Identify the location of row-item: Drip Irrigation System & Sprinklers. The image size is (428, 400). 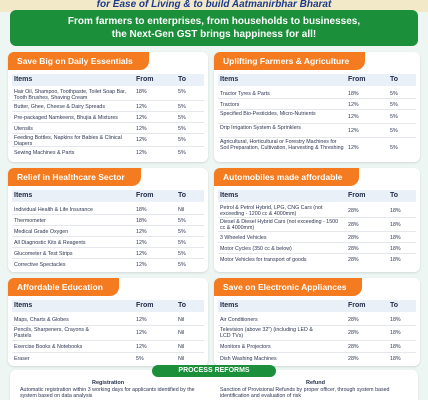
(260, 128).